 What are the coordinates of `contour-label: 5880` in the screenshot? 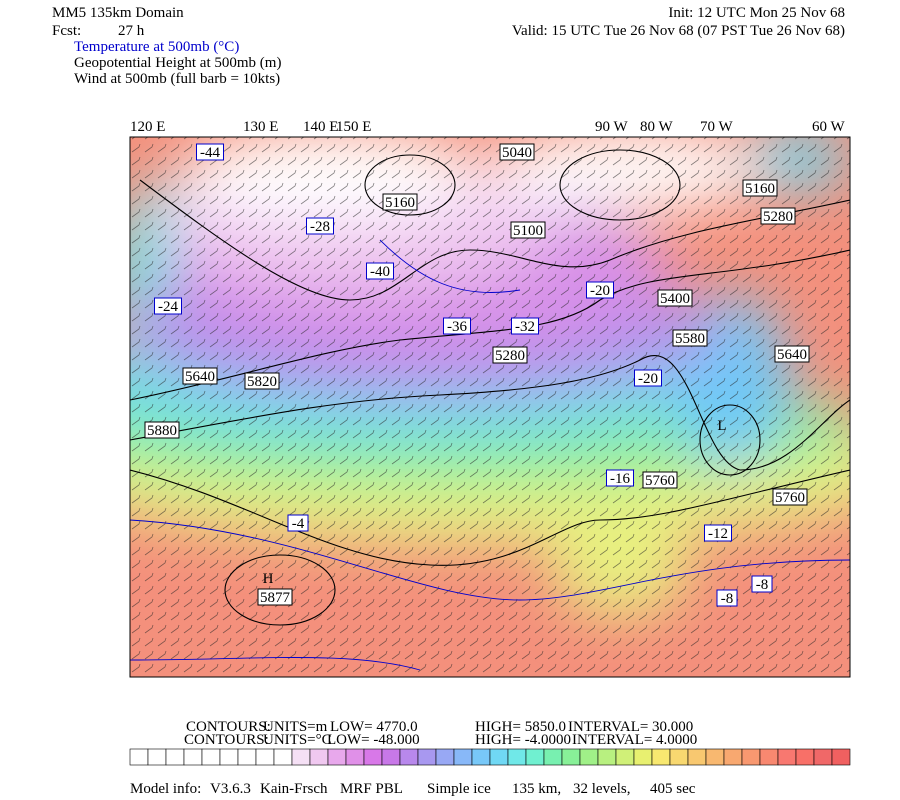 It's located at (162, 431).